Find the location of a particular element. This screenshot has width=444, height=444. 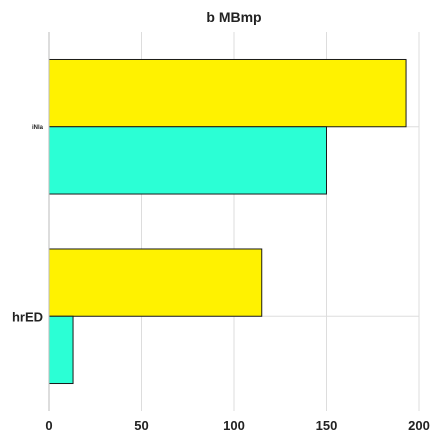

x-tick-label: 200 is located at coordinates (419, 425).